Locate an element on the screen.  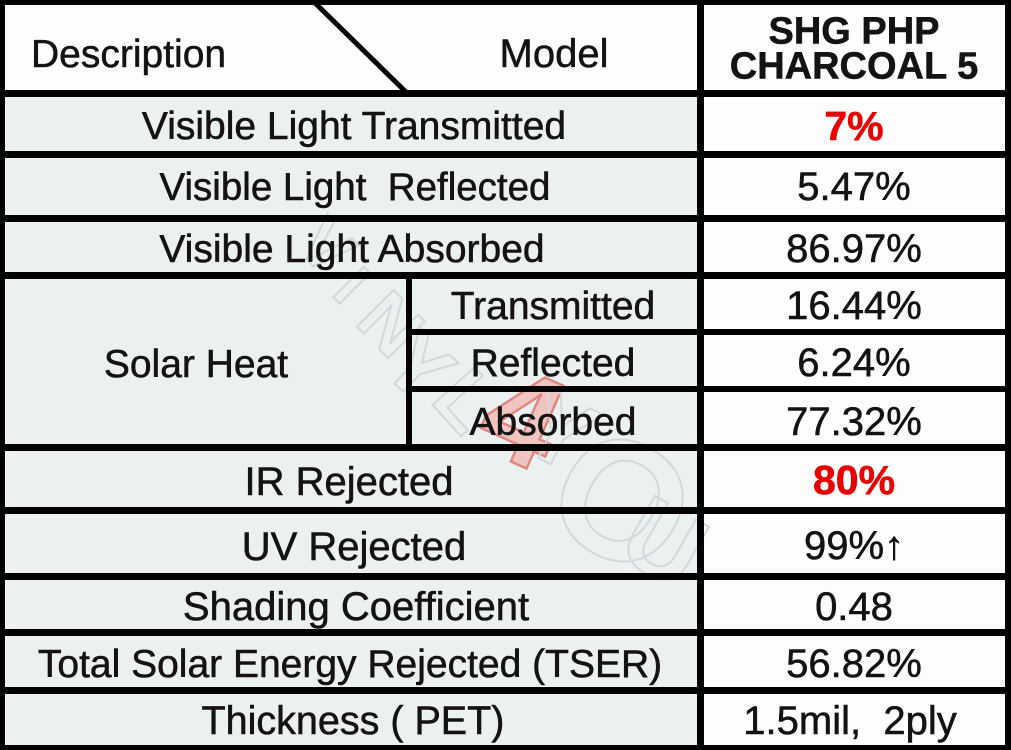
svg-text: IR Rejected is located at coordinates (349, 482).